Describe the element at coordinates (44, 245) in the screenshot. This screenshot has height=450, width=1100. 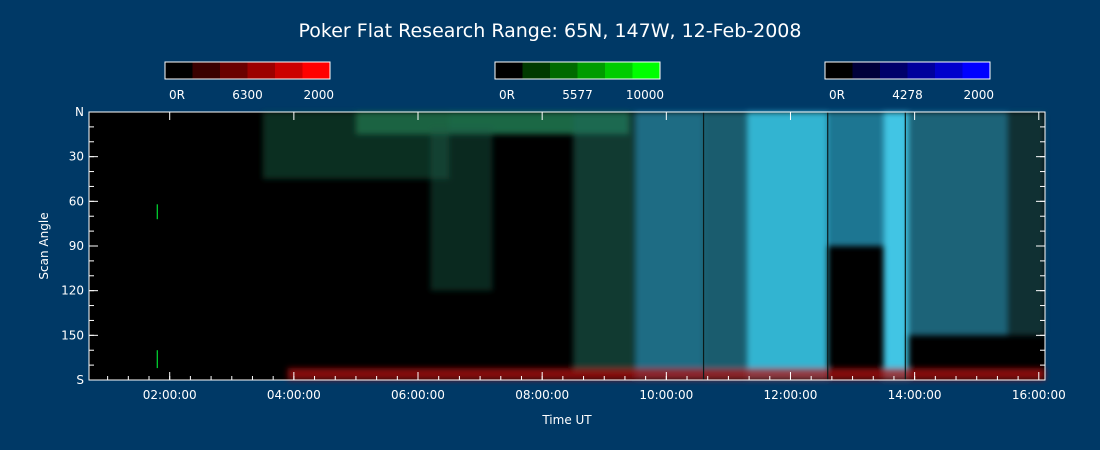
I see `y-axis-label: Scan Angle` at that location.